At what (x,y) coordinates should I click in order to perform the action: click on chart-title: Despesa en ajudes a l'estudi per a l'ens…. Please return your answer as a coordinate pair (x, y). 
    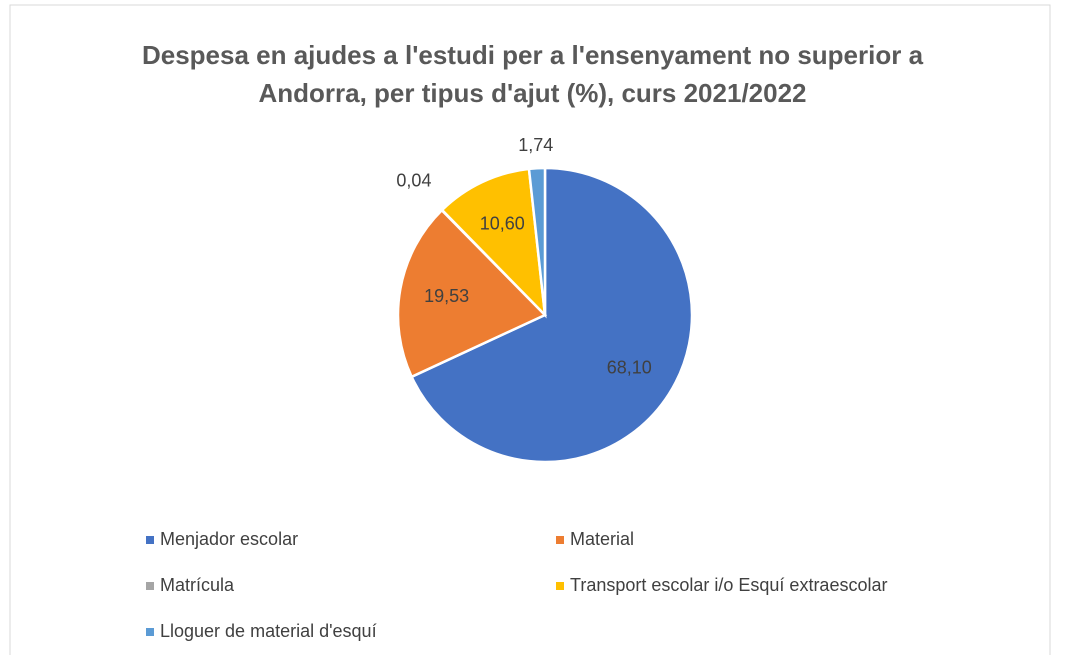
    Looking at the image, I should click on (532, 74).